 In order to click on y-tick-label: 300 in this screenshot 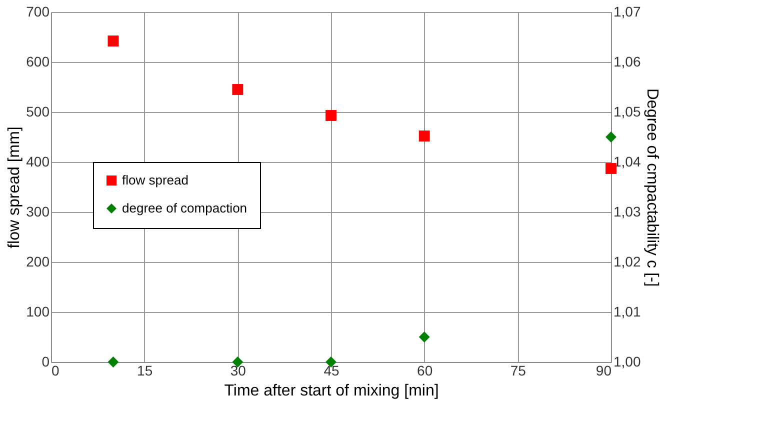, I will do `click(38, 212)`.